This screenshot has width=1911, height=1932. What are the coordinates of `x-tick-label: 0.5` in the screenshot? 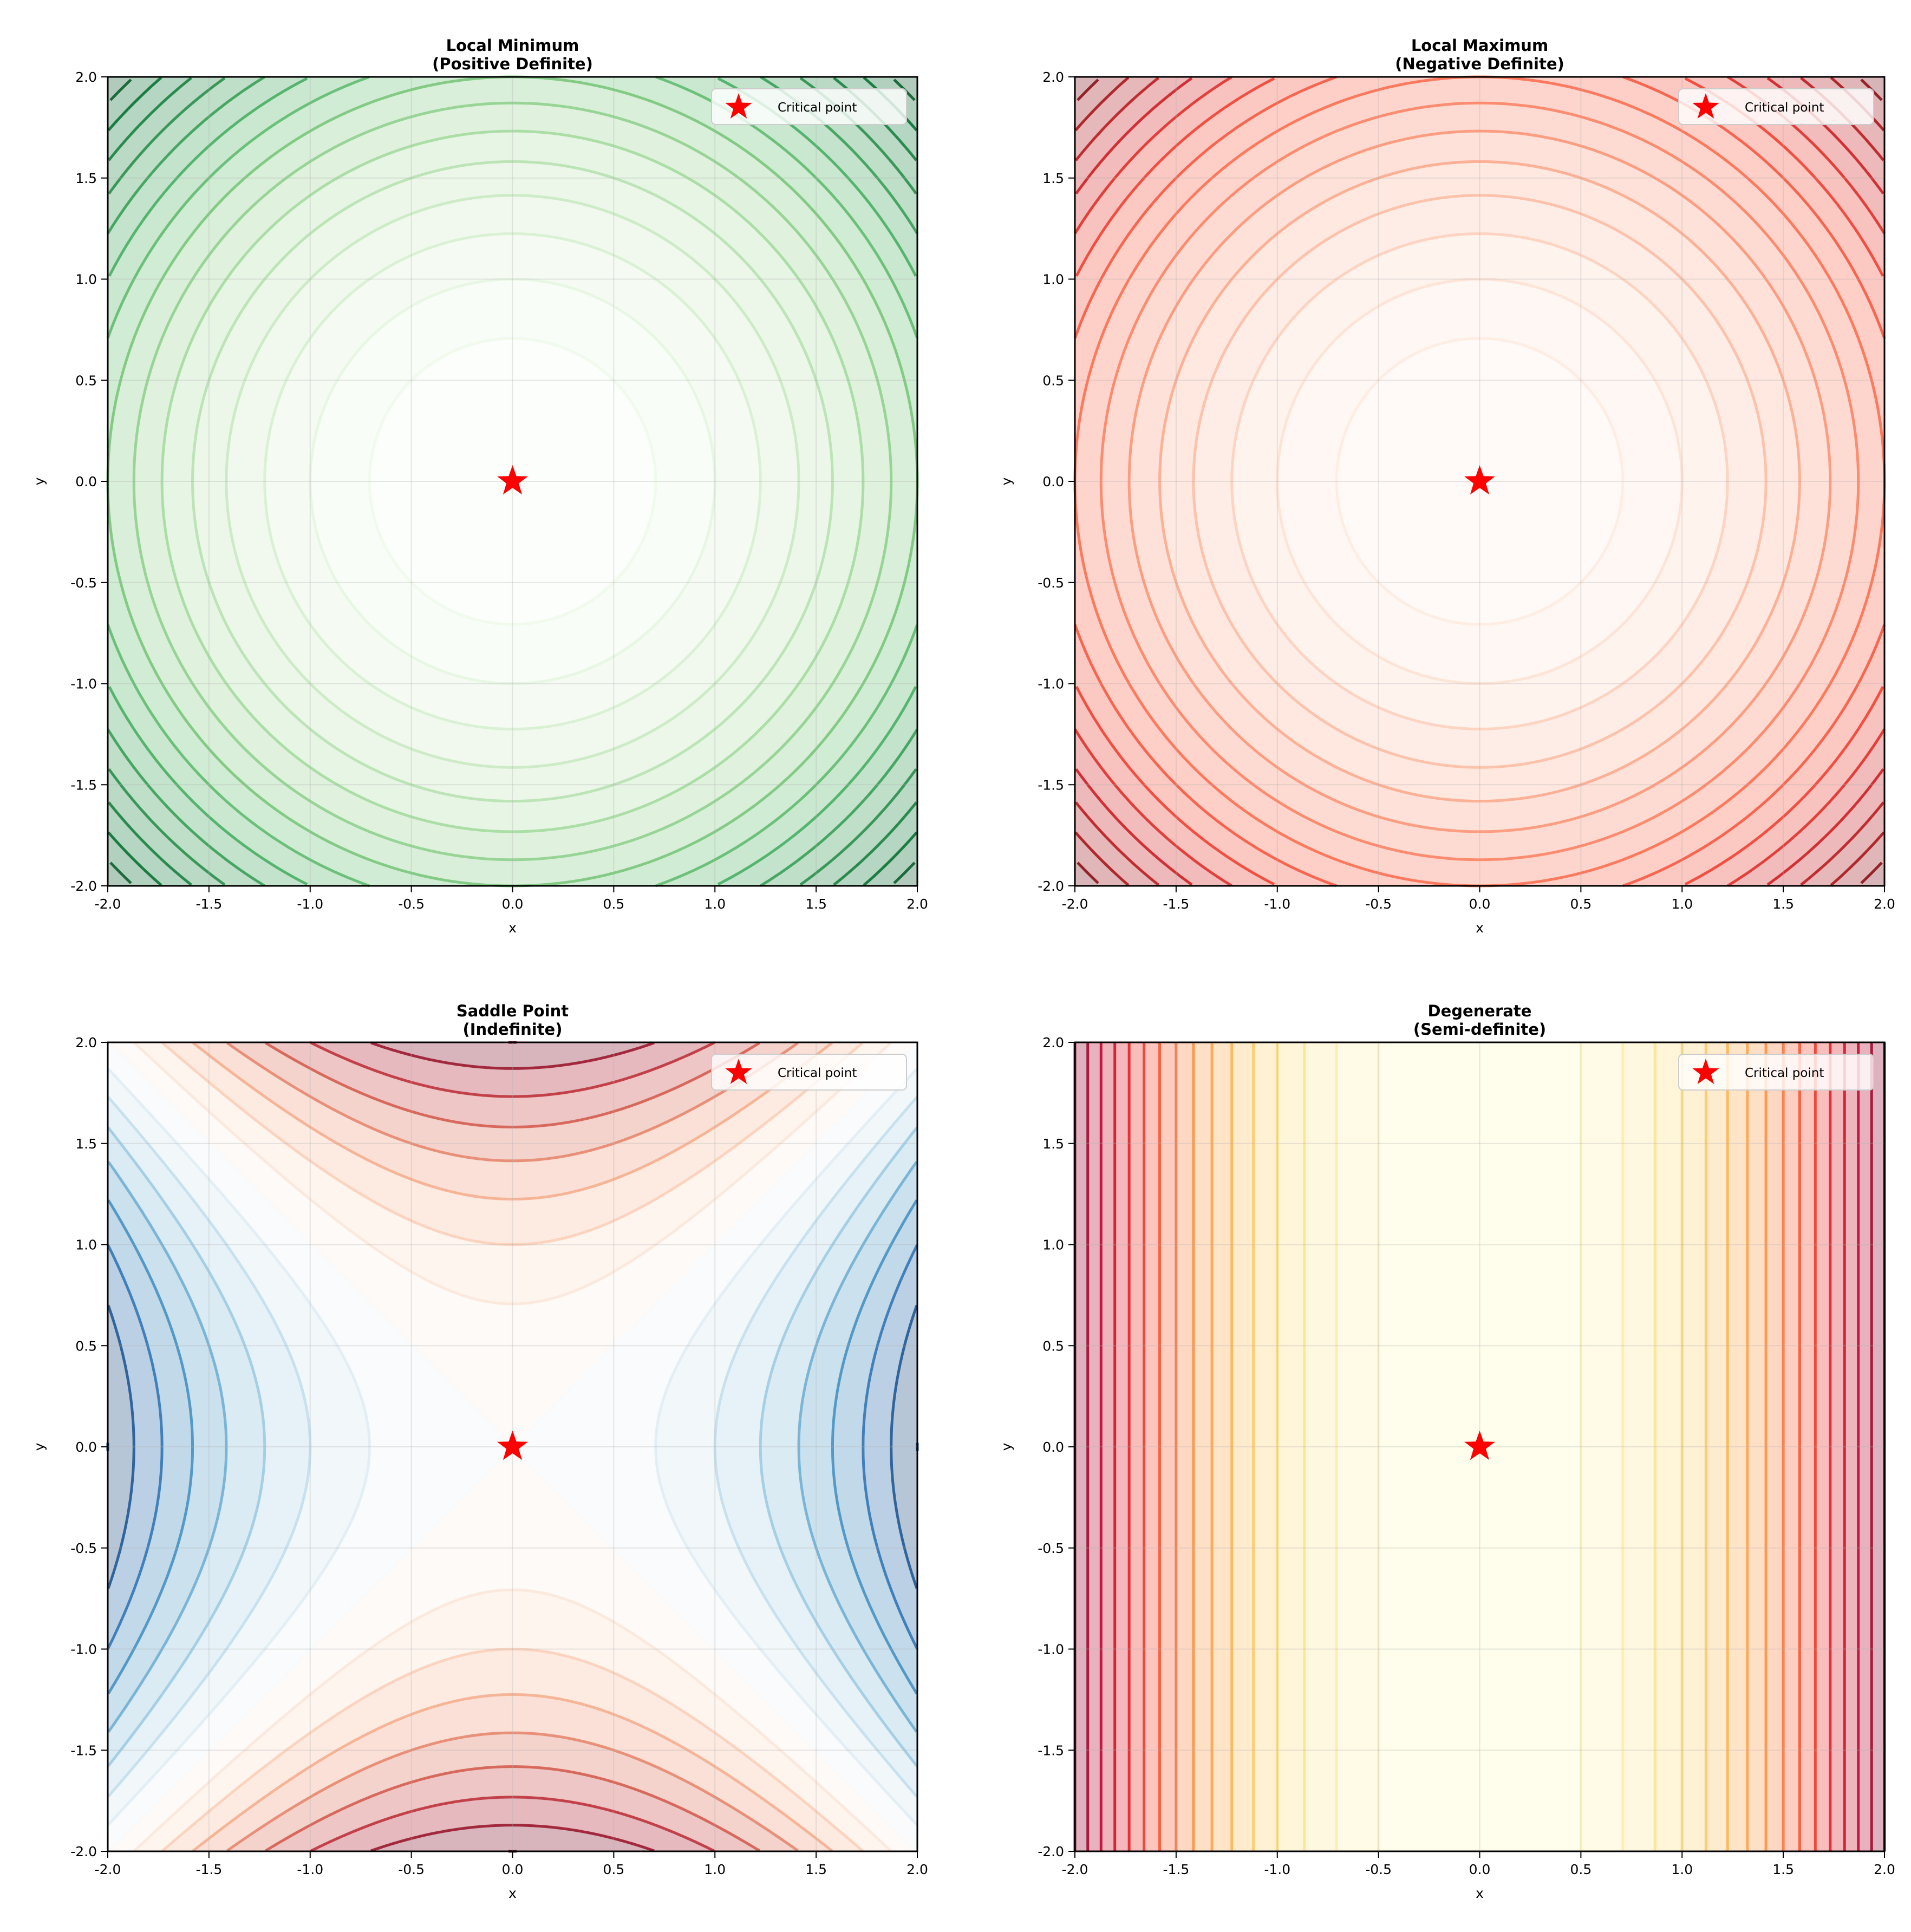 It's located at (1581, 904).